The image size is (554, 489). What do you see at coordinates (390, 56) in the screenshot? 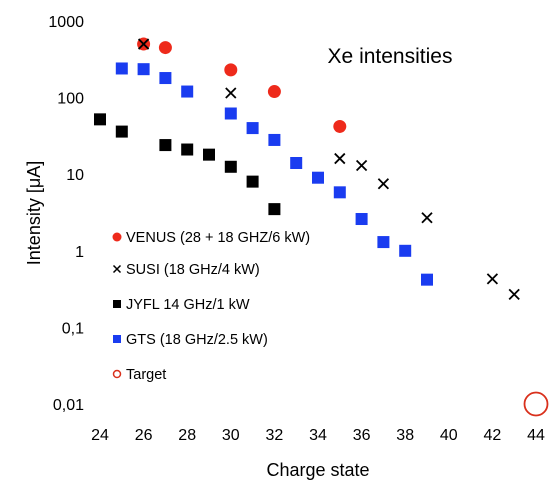
I see `chart-title: Xe intensities` at bounding box center [390, 56].